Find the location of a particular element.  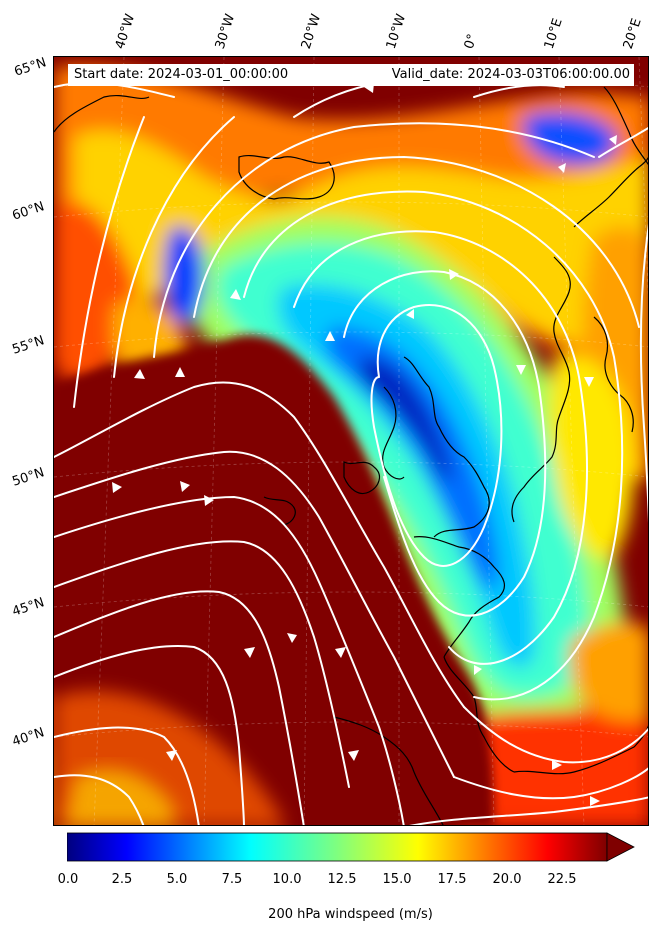

colorbar-gradient is located at coordinates (337, 847).